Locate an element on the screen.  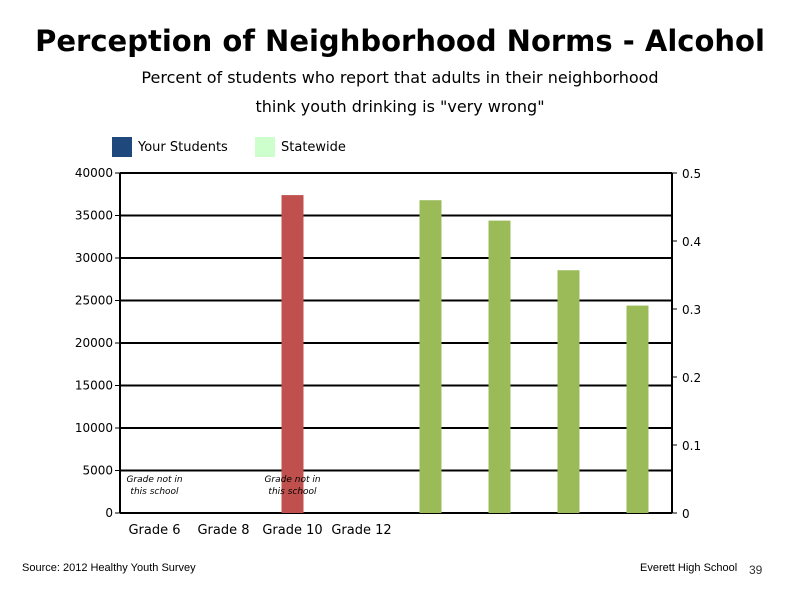
category-label: Grade 10 is located at coordinates (292, 530).